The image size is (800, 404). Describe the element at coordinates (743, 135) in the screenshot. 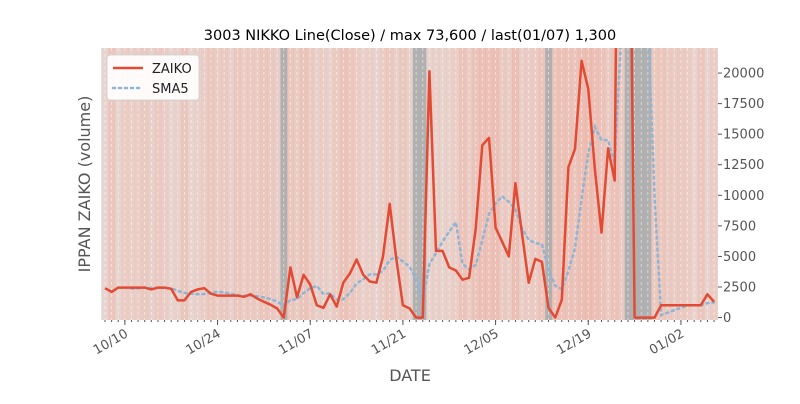

I see `y-tick-label: 15000` at that location.